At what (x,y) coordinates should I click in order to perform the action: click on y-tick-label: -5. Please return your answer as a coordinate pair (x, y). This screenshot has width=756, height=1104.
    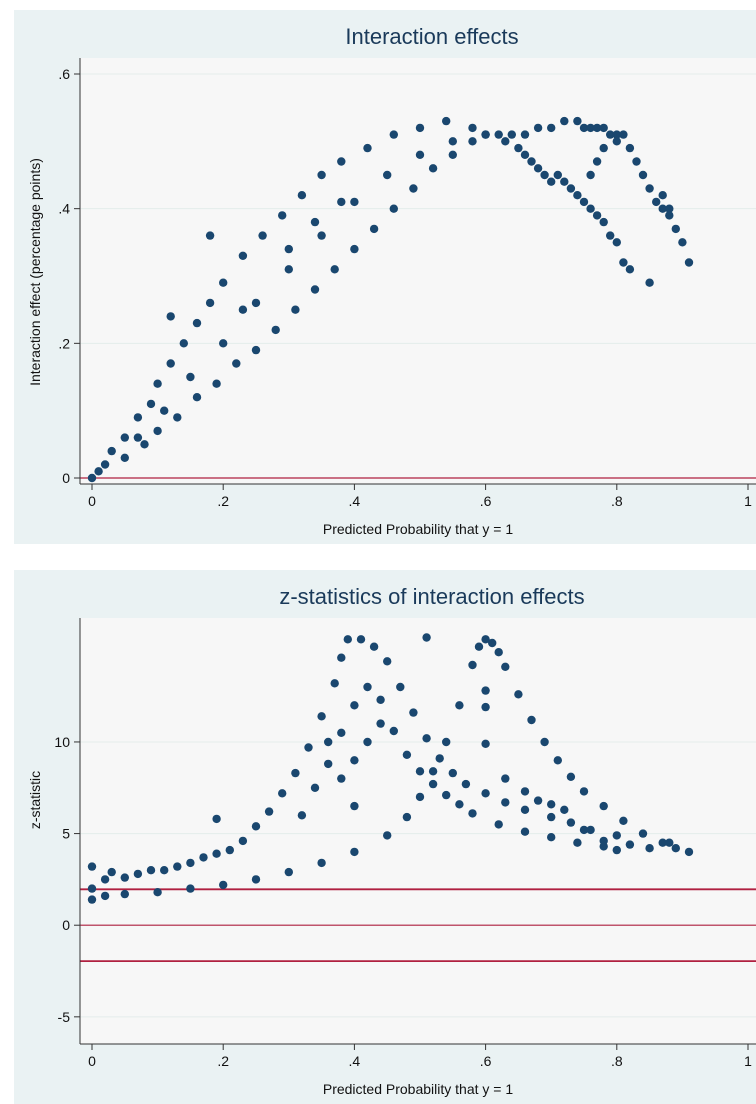
    Looking at the image, I should click on (64, 1017).